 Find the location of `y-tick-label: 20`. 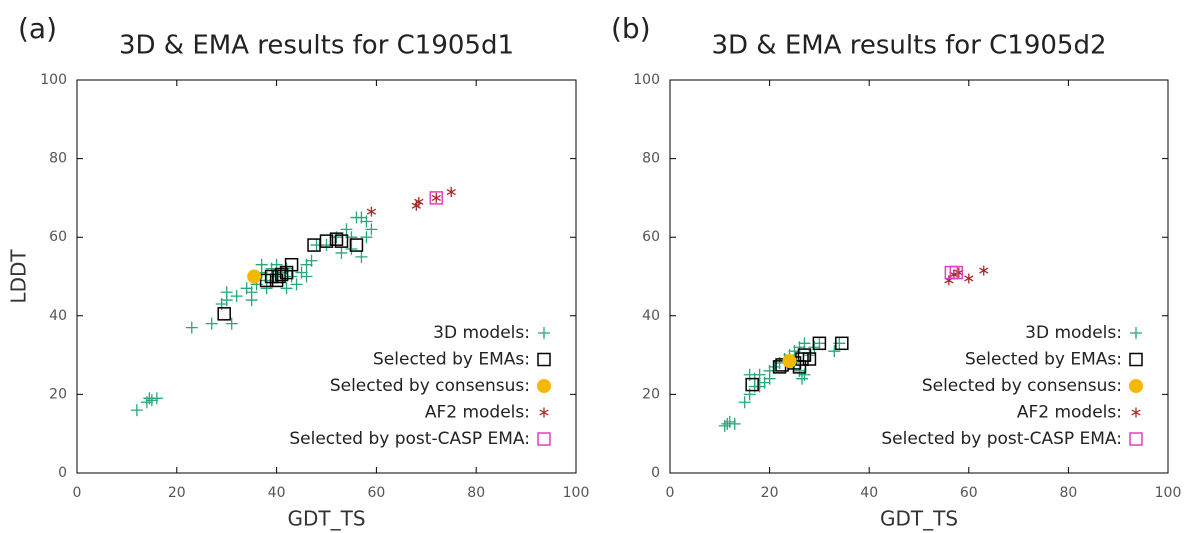

y-tick-label: 20 is located at coordinates (651, 394).